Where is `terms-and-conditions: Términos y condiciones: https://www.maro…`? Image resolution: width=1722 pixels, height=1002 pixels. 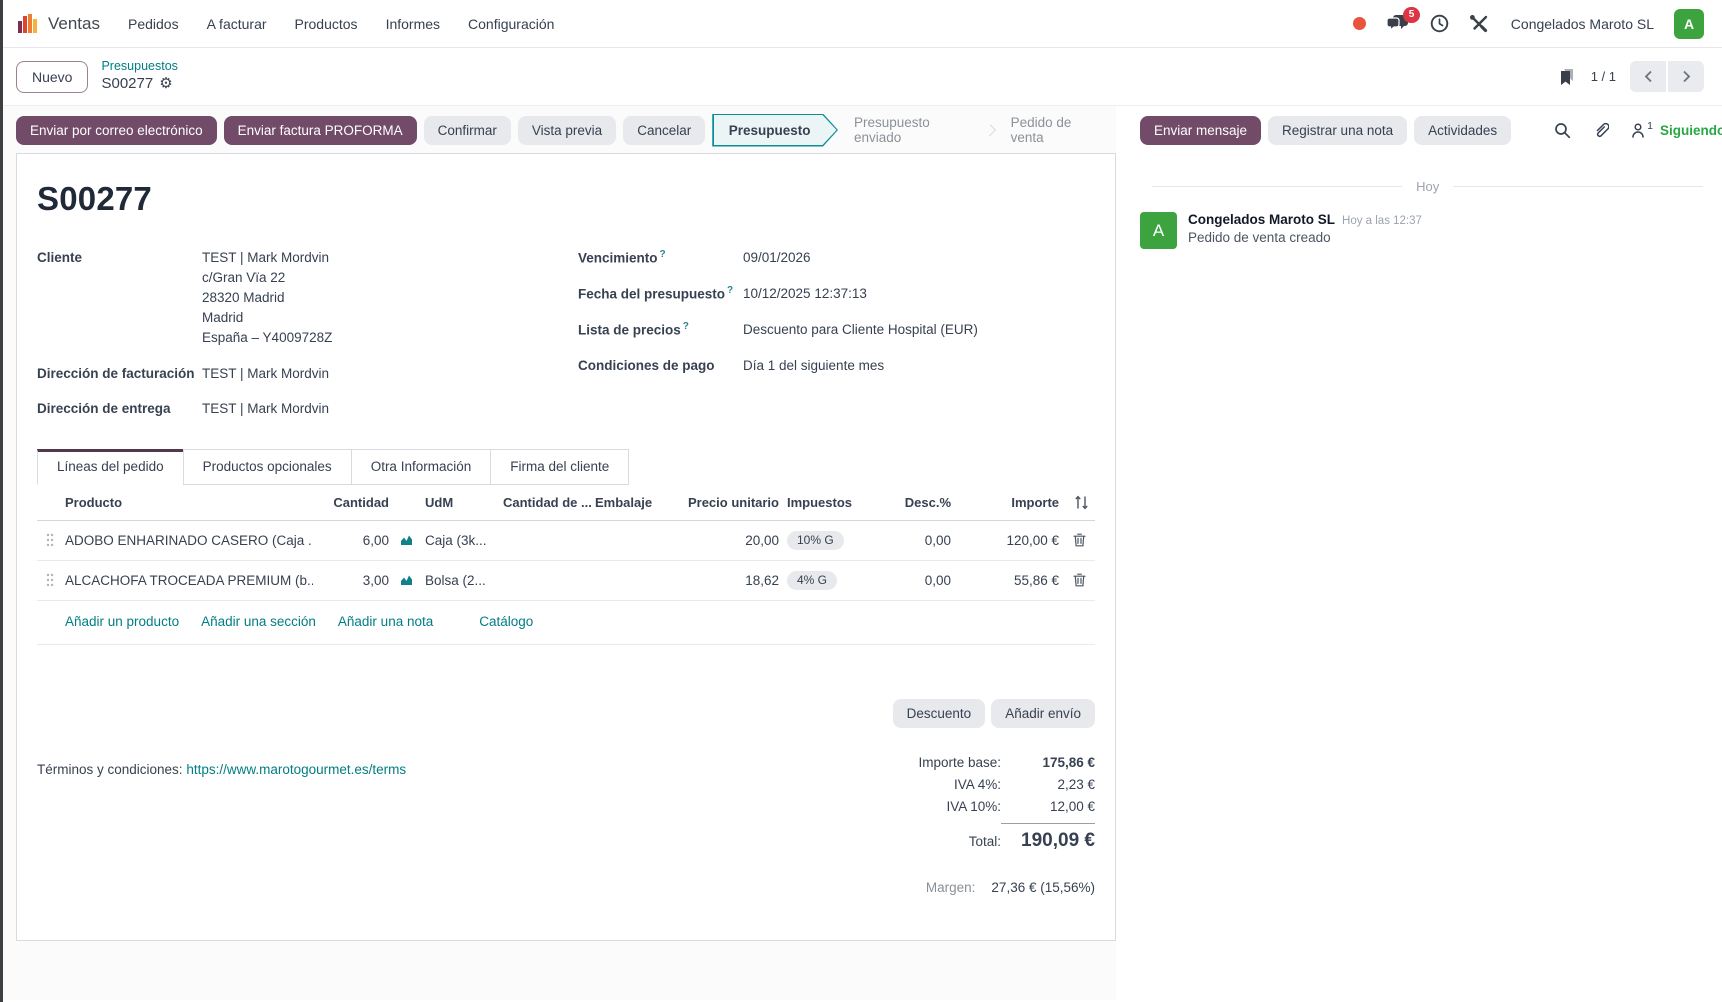
terms-and-conditions: Términos y condiciones: https://www.maro… is located at coordinates (221, 809).